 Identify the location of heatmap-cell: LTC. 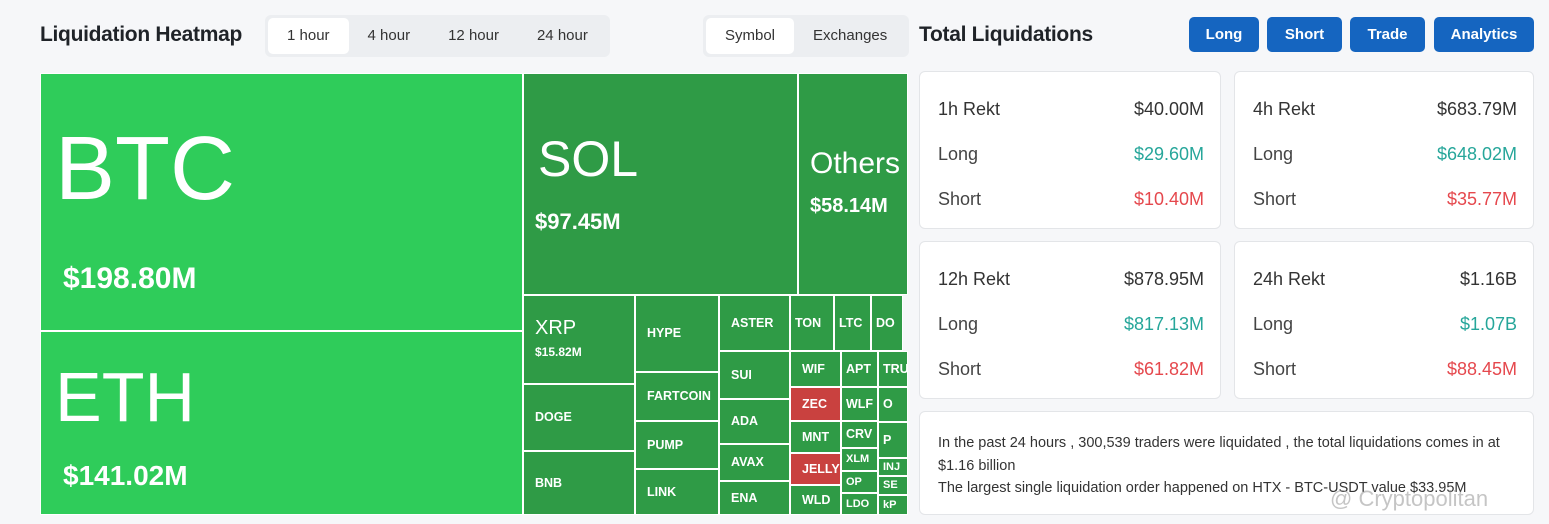
(852, 323).